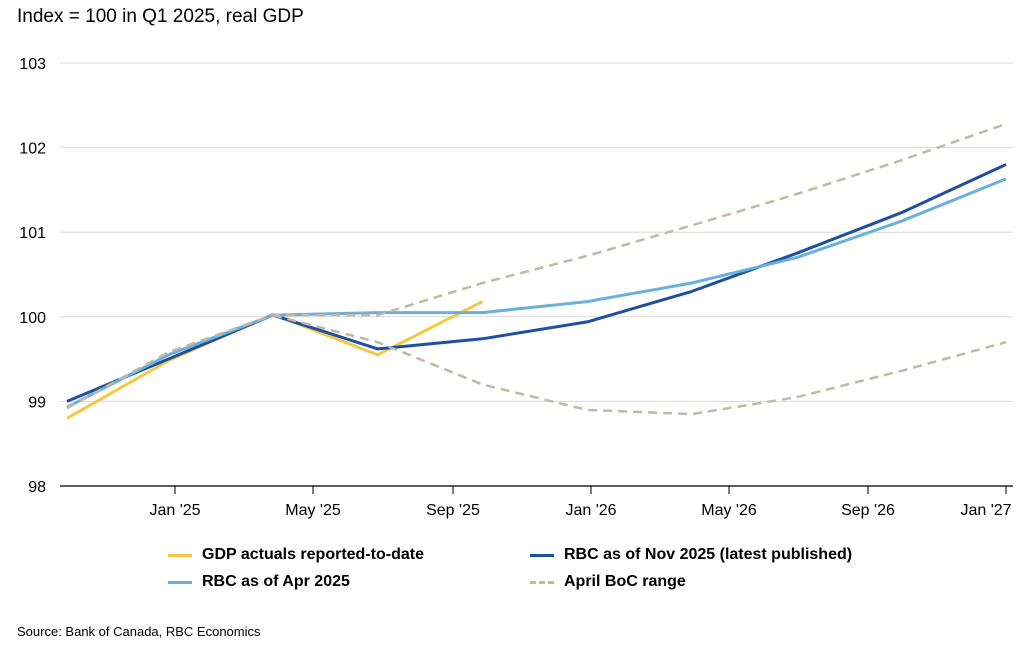 Image resolution: width=1023 pixels, height=662 pixels. What do you see at coordinates (160, 16) in the screenshot?
I see `chart-title: Index = 100 in Q1 2025, real GDP` at bounding box center [160, 16].